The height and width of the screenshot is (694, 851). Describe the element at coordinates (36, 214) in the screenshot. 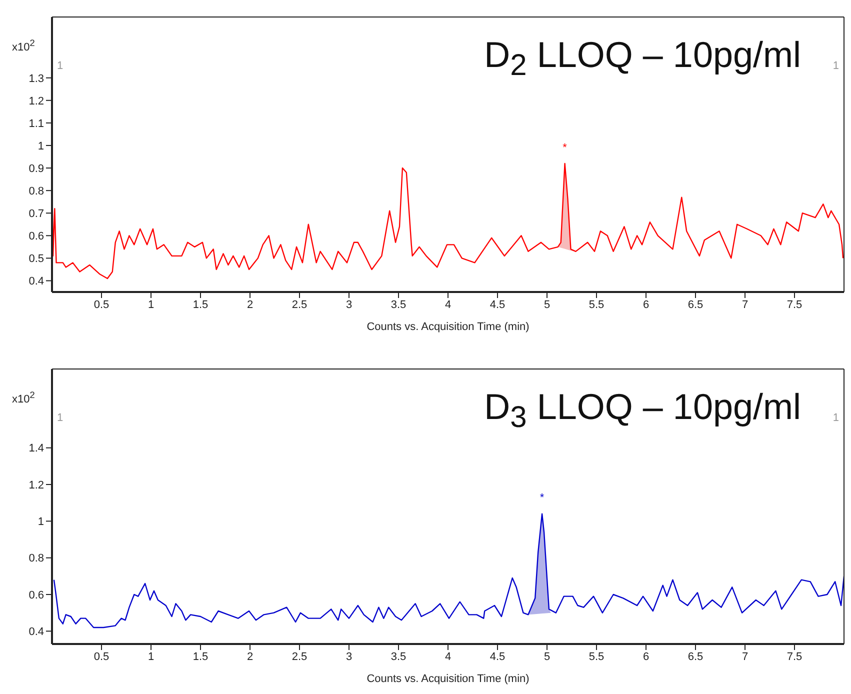

I see `y-tick-label: 0.7` at that location.